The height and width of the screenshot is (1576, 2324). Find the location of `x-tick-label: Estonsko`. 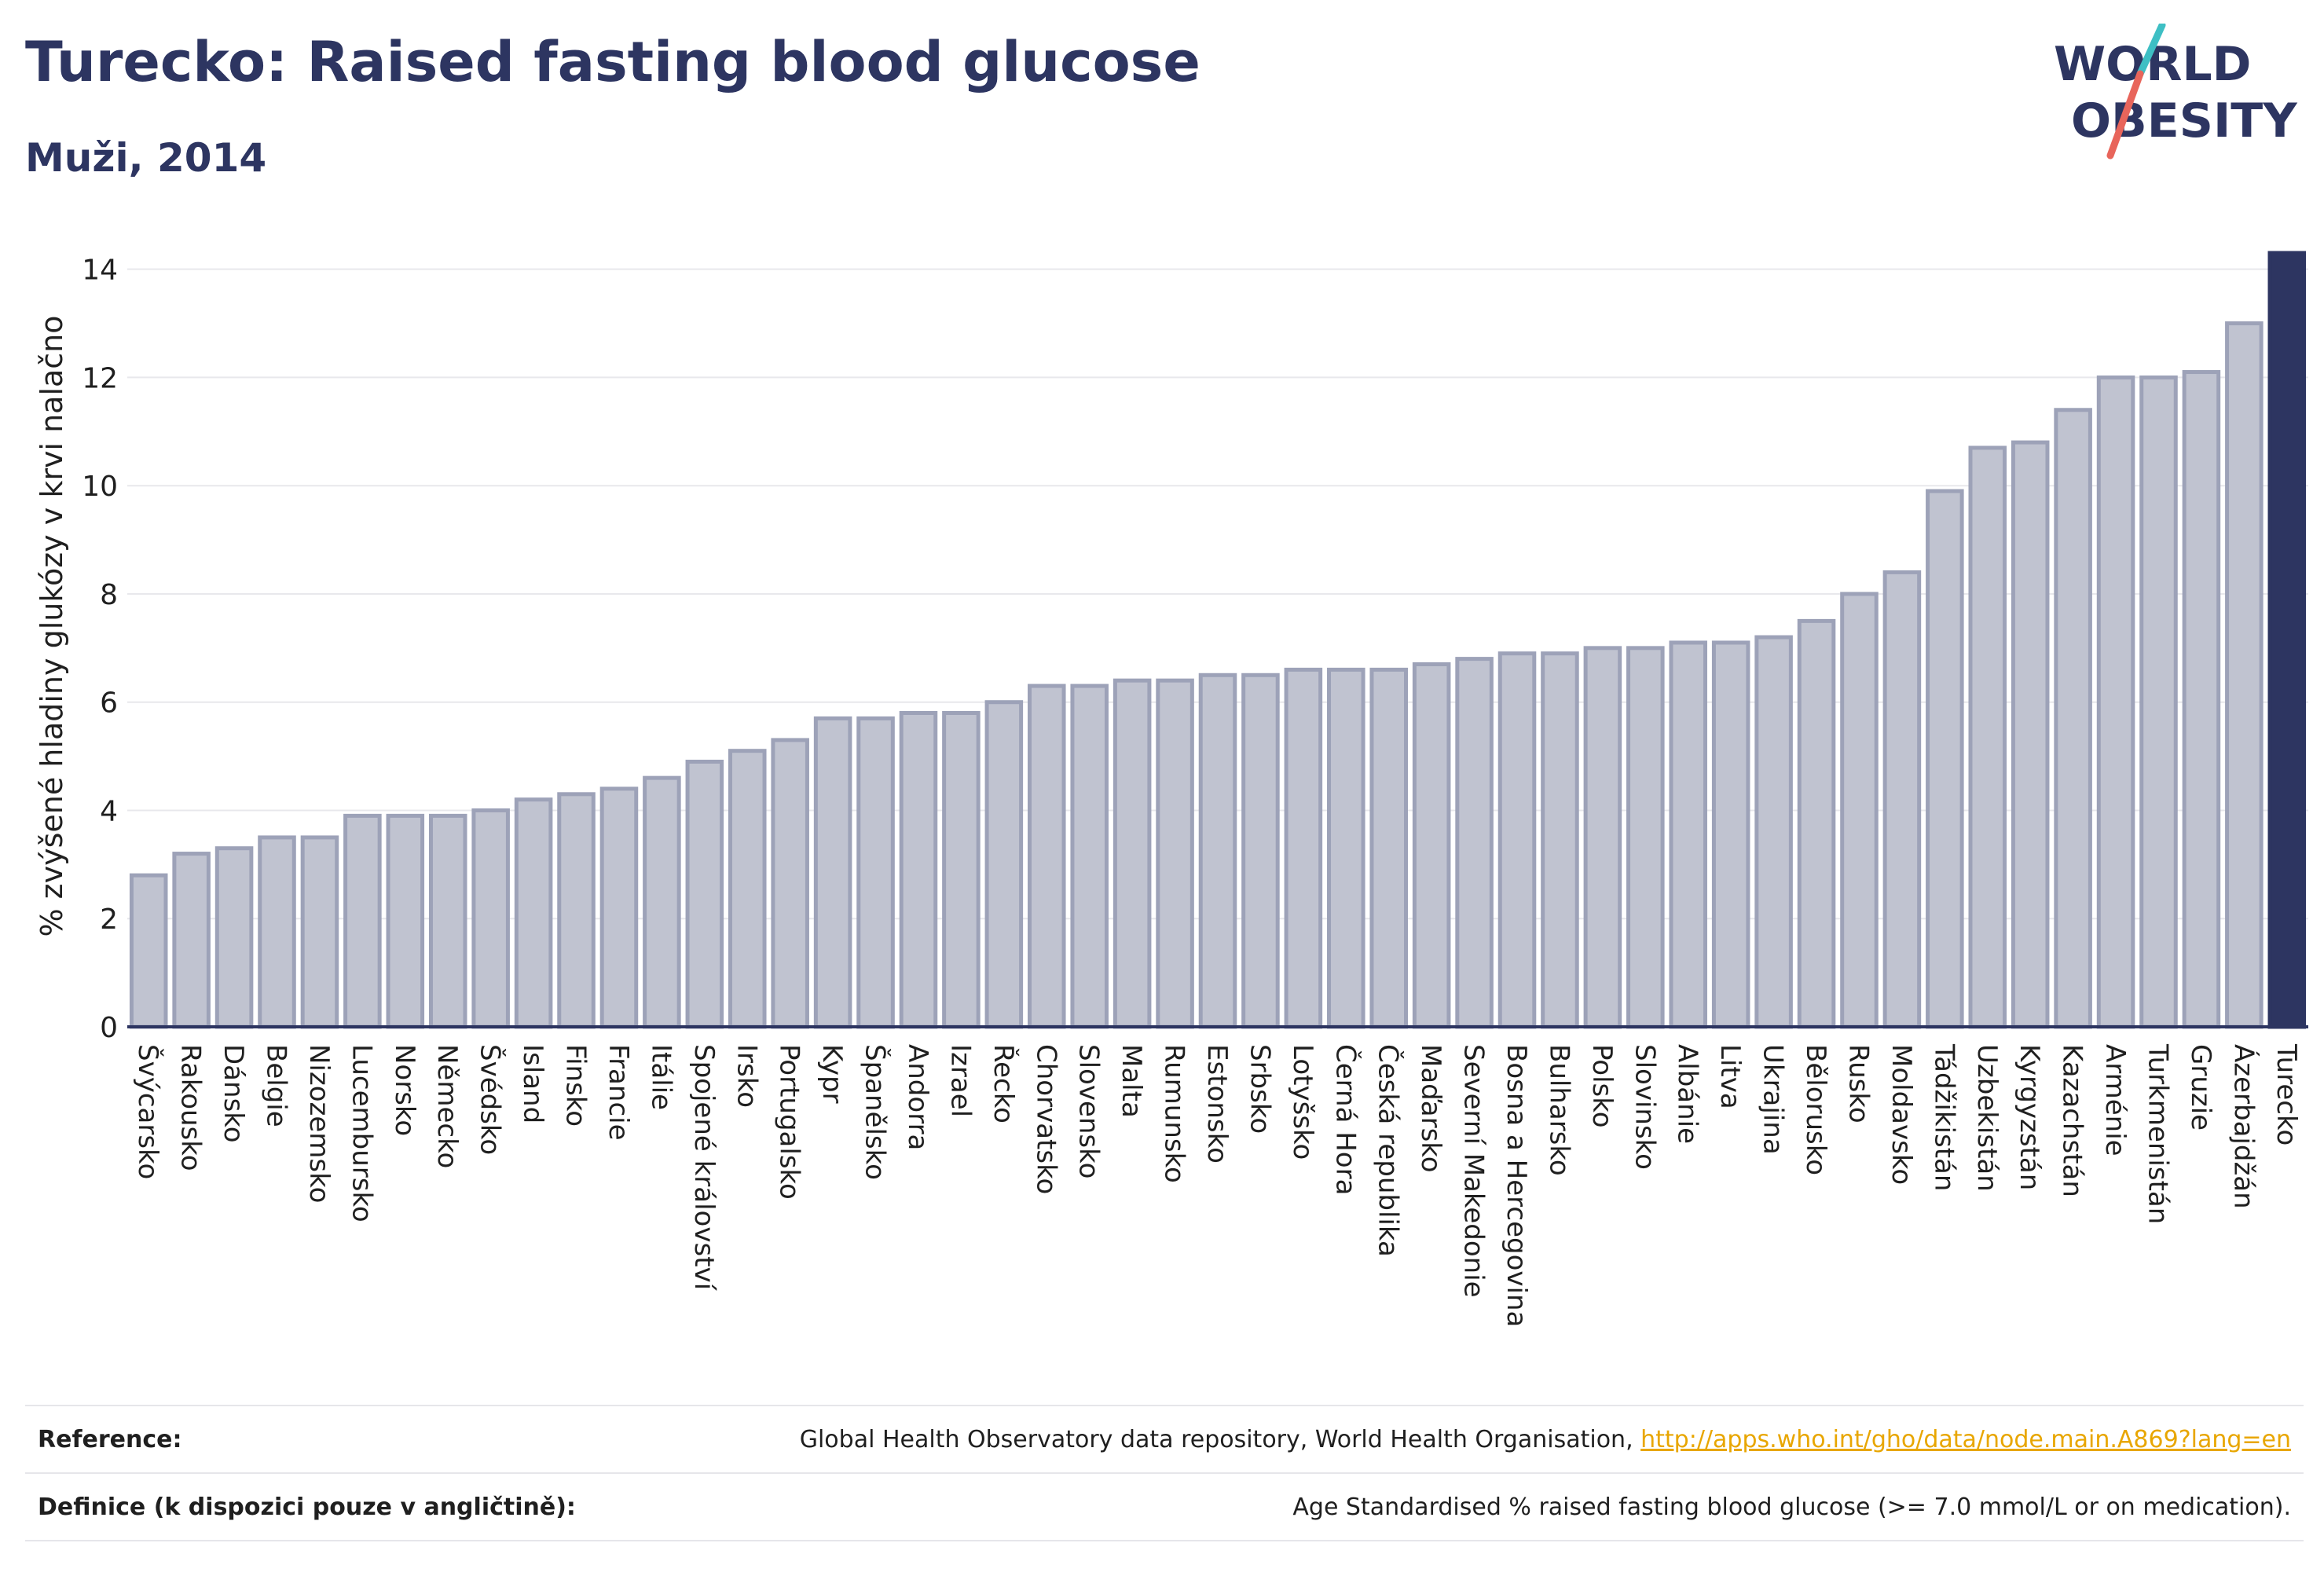

x-tick-label: Estonsko is located at coordinates (1217, 1104).